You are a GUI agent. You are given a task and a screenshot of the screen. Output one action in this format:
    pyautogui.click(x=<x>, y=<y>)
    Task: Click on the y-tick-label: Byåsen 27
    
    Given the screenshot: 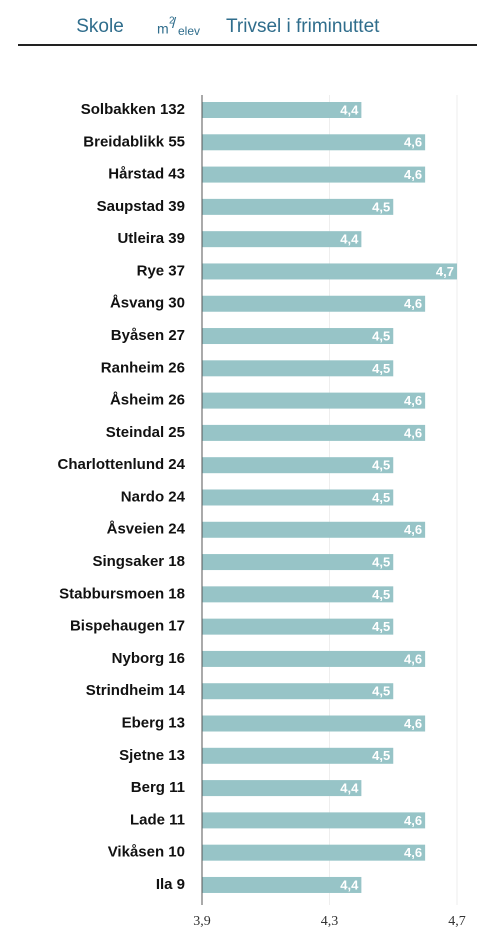 What is the action you would take?
    pyautogui.click(x=148, y=335)
    